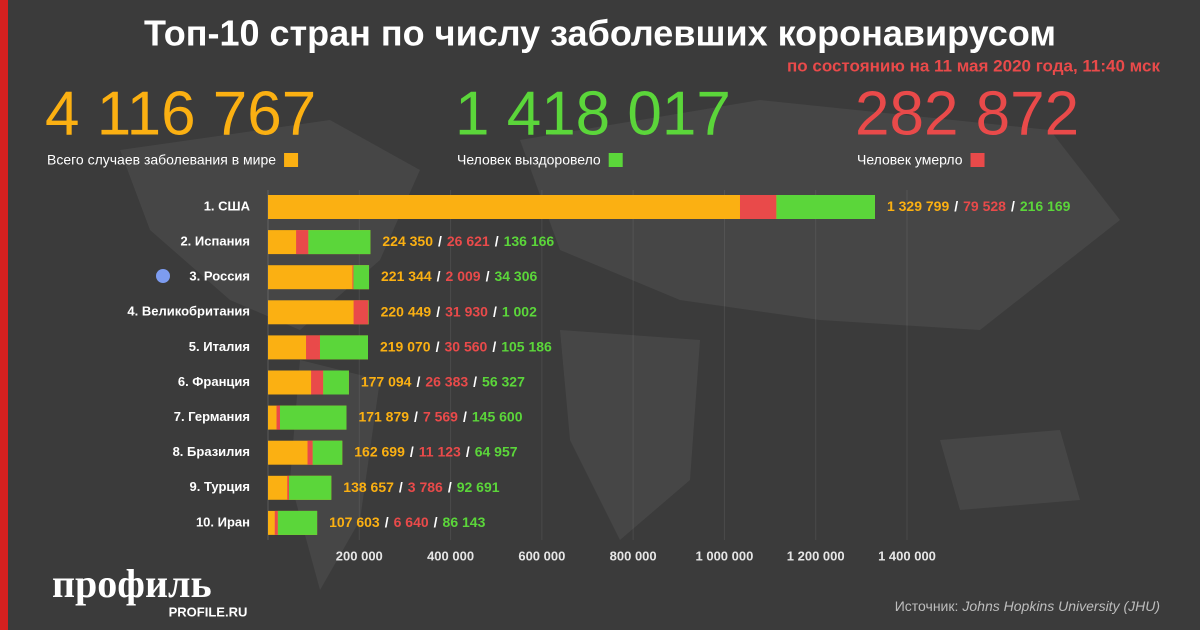 The height and width of the screenshot is (630, 1200). Describe the element at coordinates (359, 555) in the screenshot. I see `x-tick-label: 200 000` at that location.